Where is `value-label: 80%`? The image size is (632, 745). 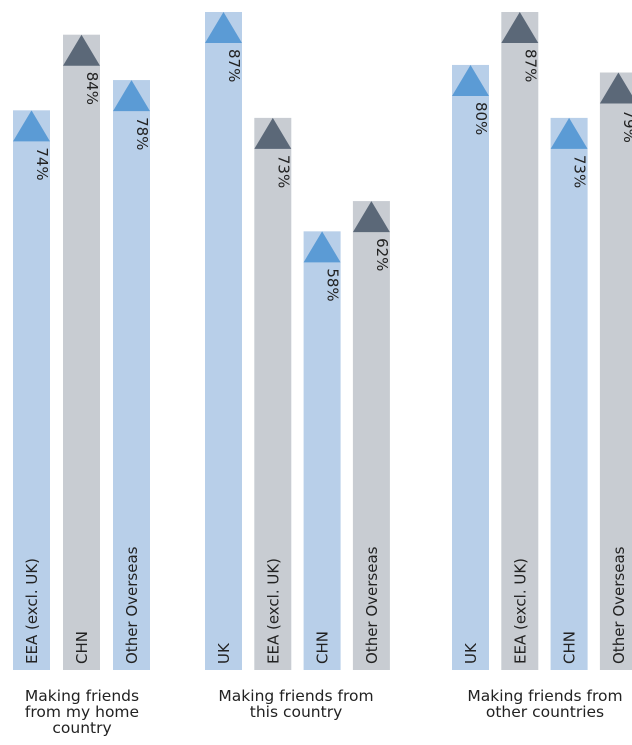 value-label: 80% is located at coordinates (481, 118).